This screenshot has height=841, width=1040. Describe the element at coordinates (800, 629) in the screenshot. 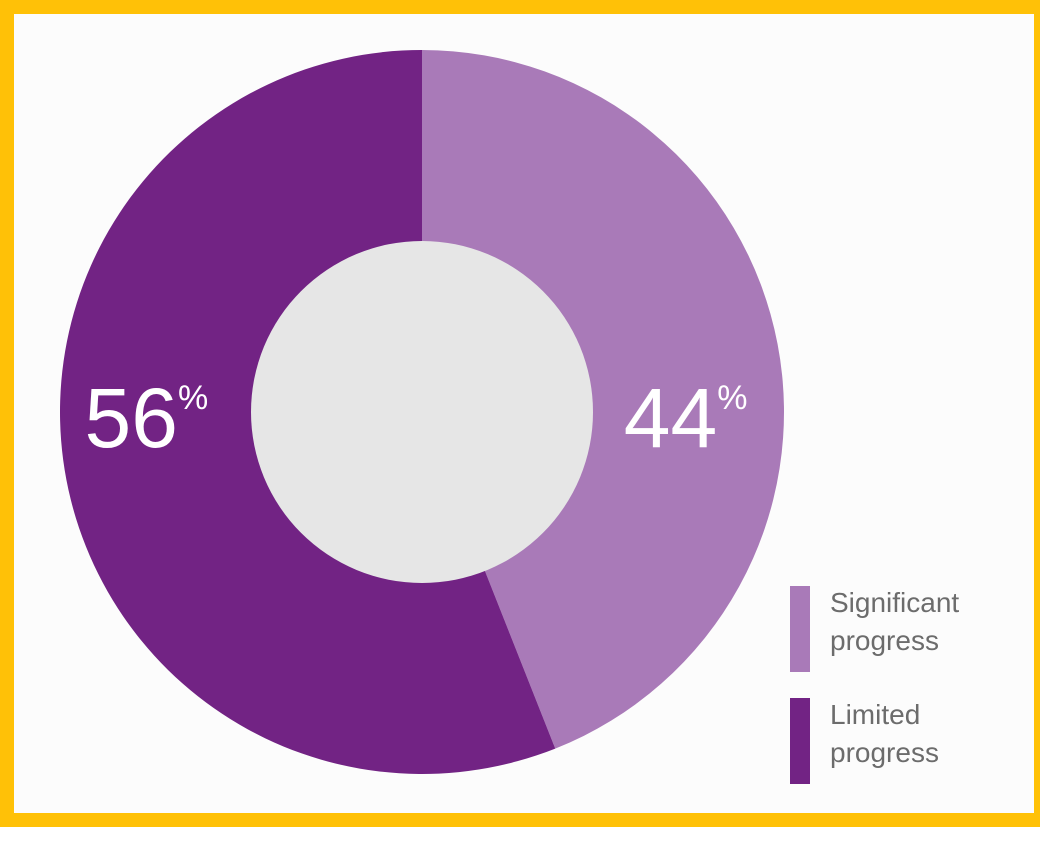

I see `legend-swatch-significant-progress` at that location.